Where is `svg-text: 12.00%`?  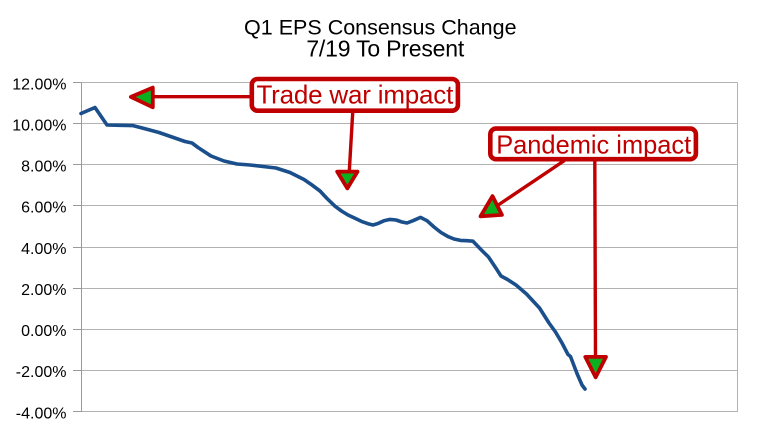
svg-text: 12.00% is located at coordinates (39, 84).